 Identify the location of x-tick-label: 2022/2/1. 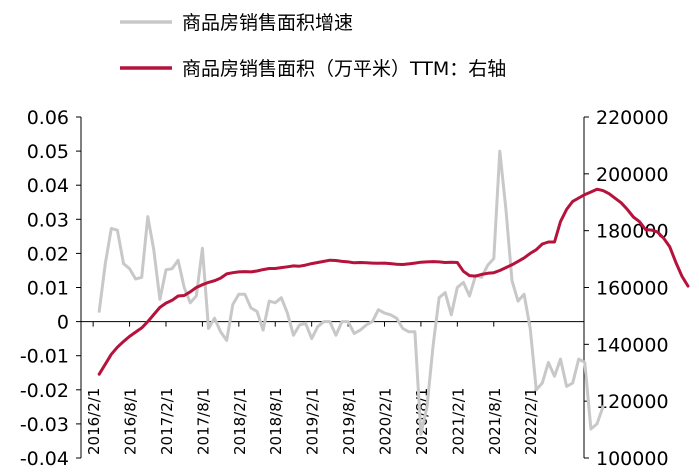
(531, 421).